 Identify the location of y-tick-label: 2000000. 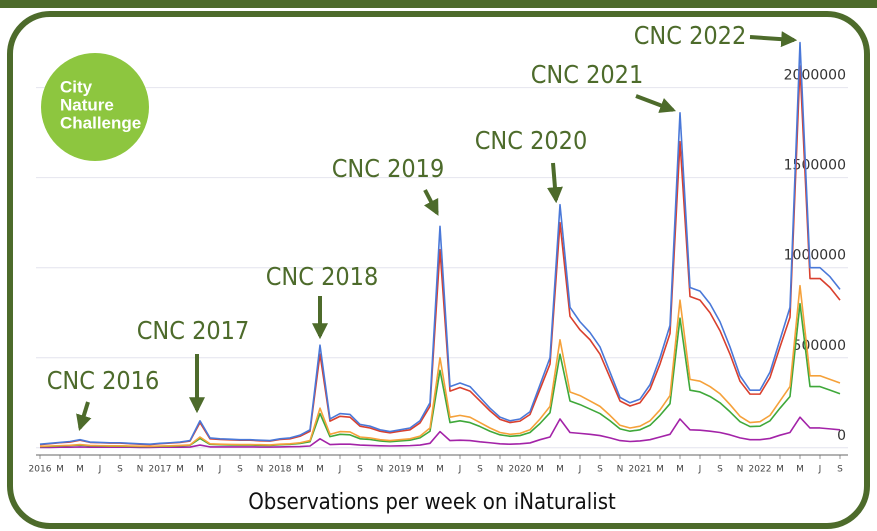
(815, 76).